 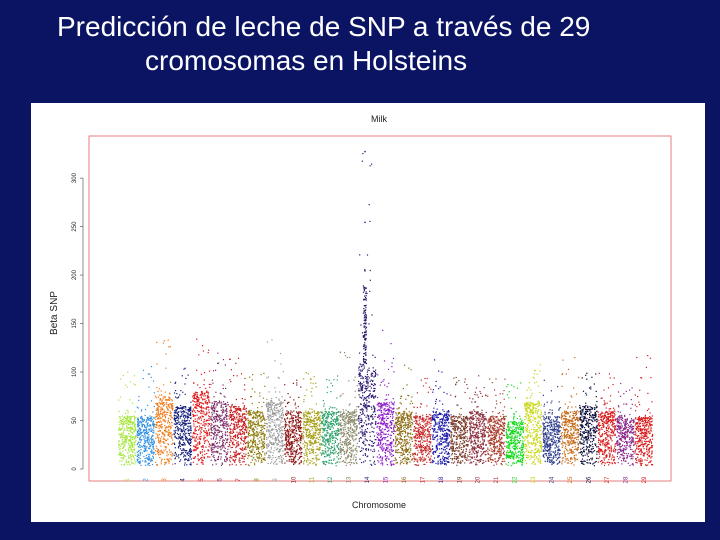 What do you see at coordinates (75, 226) in the screenshot?
I see `y-tick-label: 250` at bounding box center [75, 226].